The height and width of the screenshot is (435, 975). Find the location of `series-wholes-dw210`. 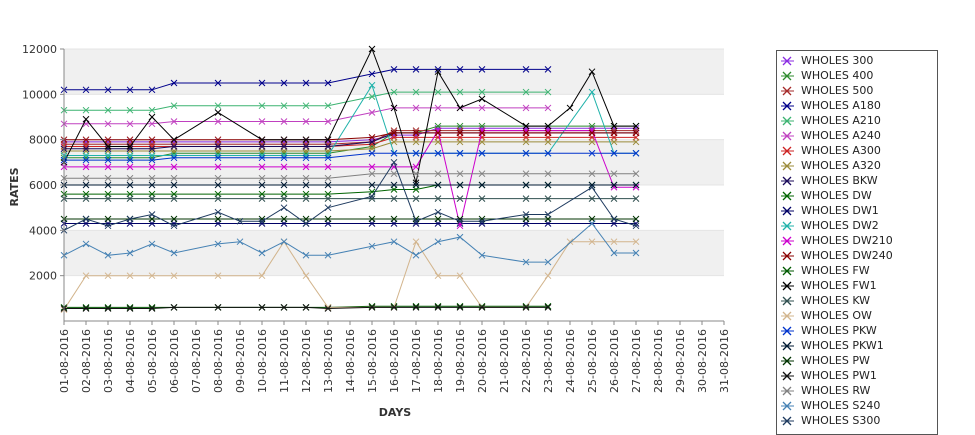

series-wholes-dw210 is located at coordinates (350, 178).